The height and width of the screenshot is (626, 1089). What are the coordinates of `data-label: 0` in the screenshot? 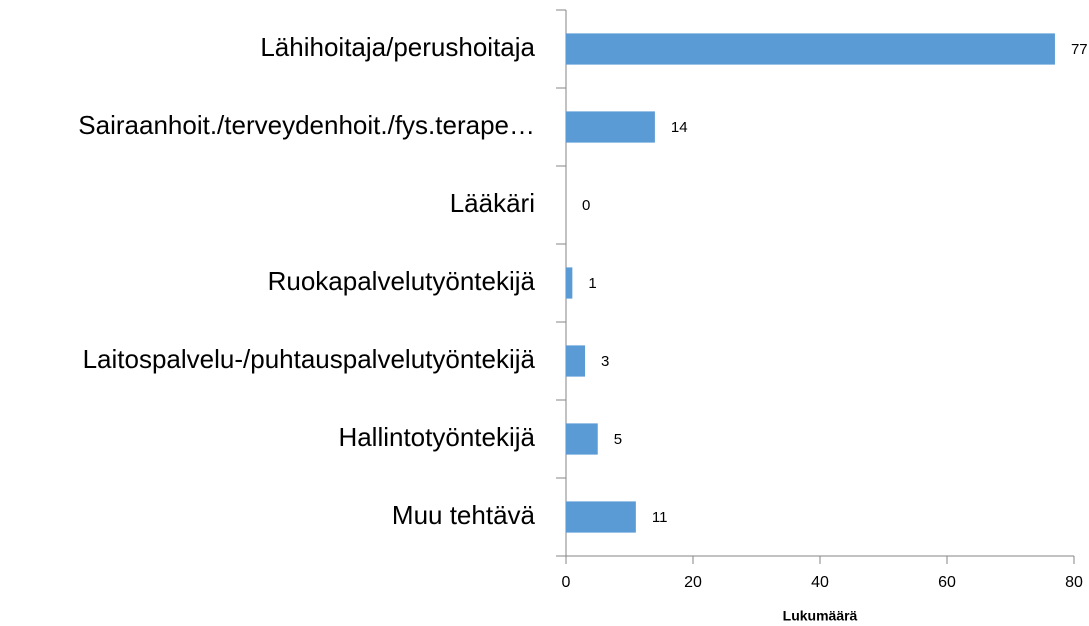 It's located at (586, 205).